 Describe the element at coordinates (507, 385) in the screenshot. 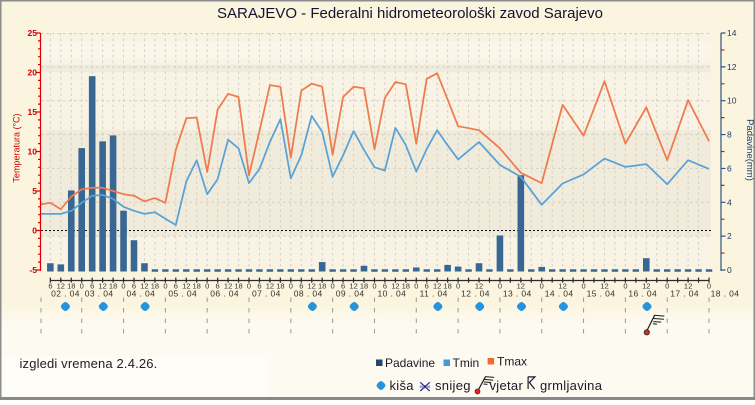

I see `svg-text: vjetar` at that location.